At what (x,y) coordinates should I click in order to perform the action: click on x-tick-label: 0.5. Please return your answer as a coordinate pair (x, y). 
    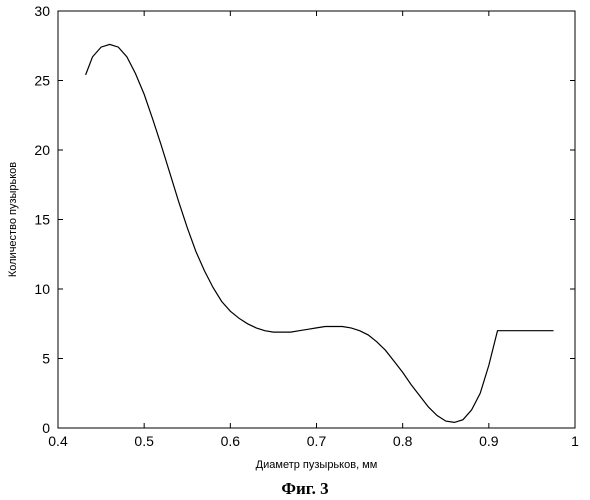
    Looking at the image, I should click on (144, 441).